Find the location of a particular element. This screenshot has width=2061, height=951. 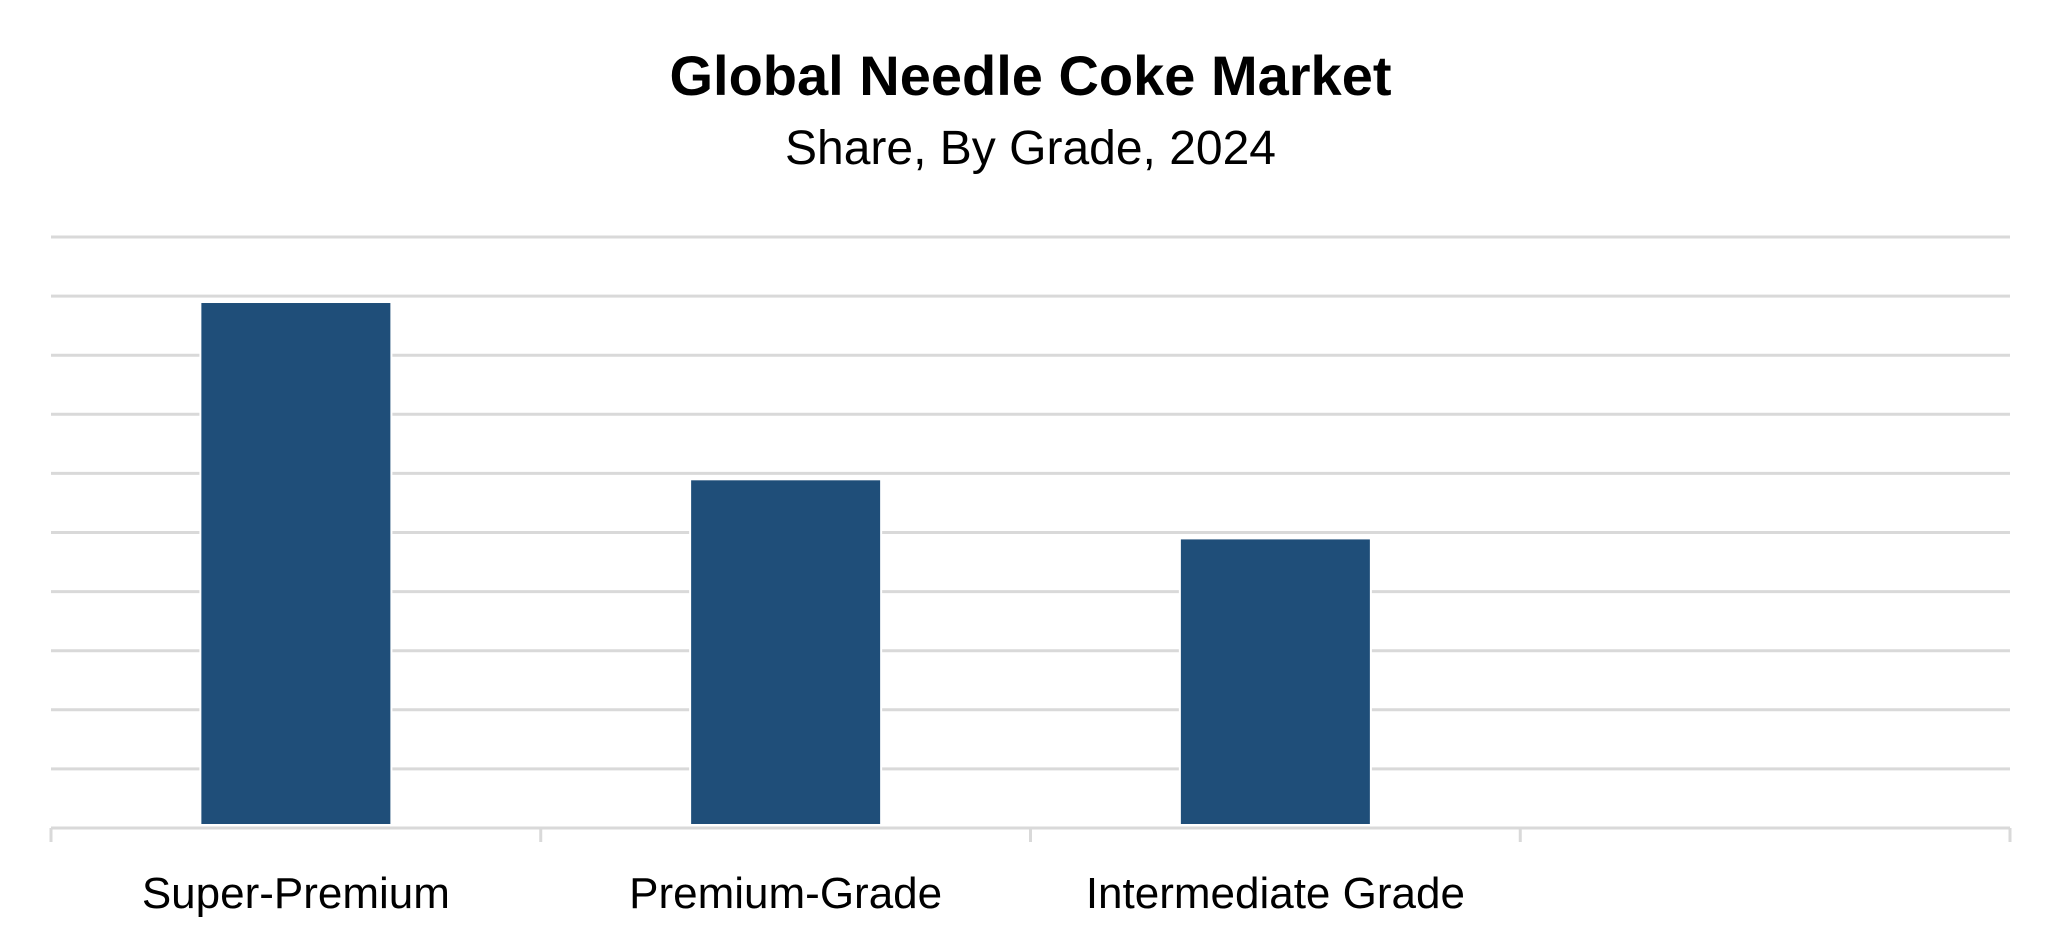

x-tick-label: Intermediate Grade is located at coordinates (1275, 893).